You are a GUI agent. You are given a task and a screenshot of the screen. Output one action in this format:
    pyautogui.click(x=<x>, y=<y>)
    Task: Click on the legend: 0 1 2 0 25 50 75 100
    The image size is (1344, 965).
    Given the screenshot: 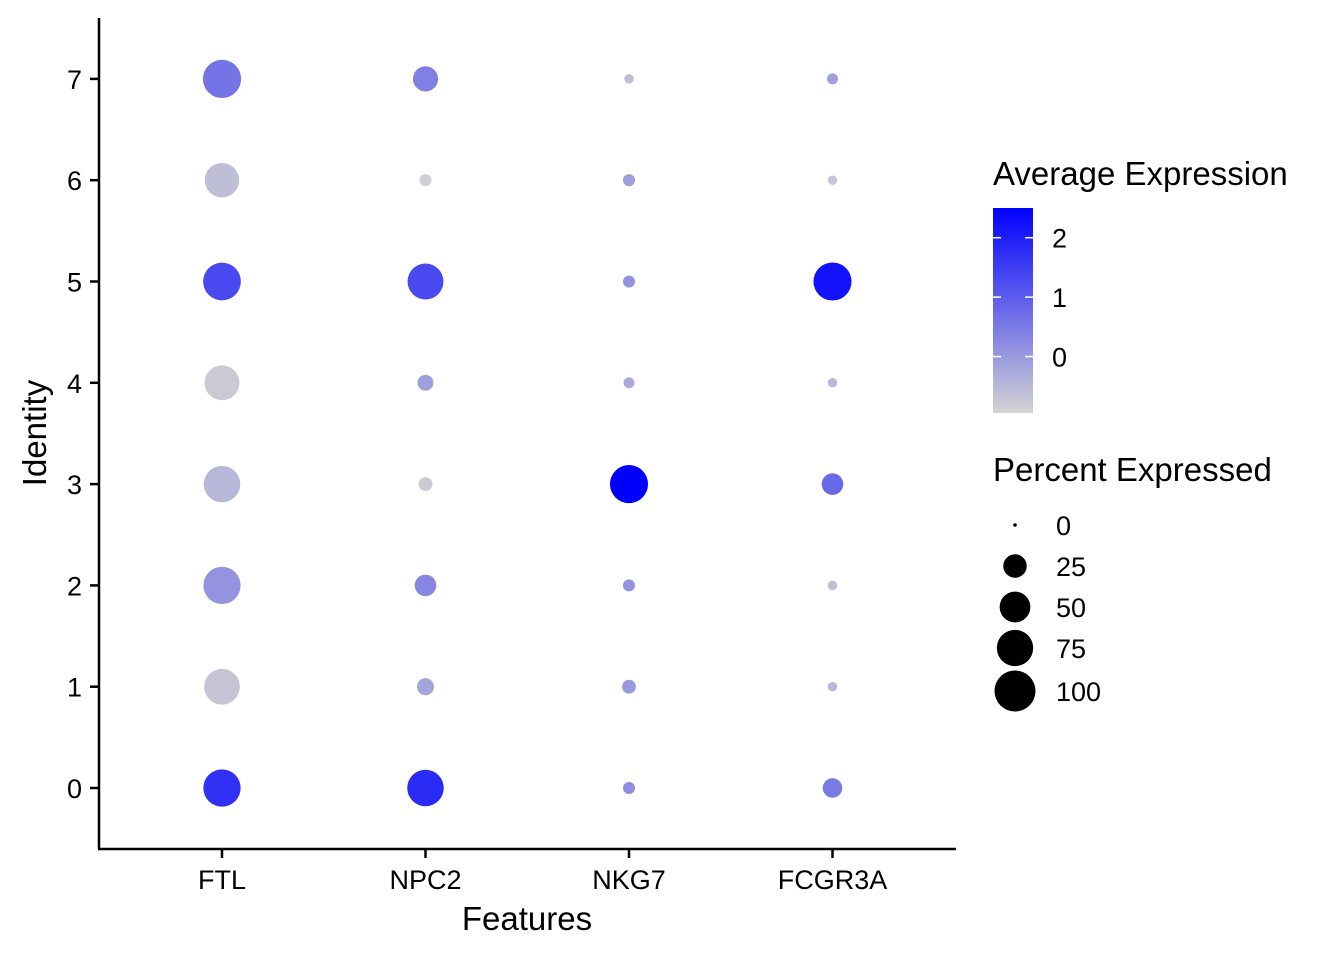 What is the action you would take?
    pyautogui.click(x=1047, y=460)
    